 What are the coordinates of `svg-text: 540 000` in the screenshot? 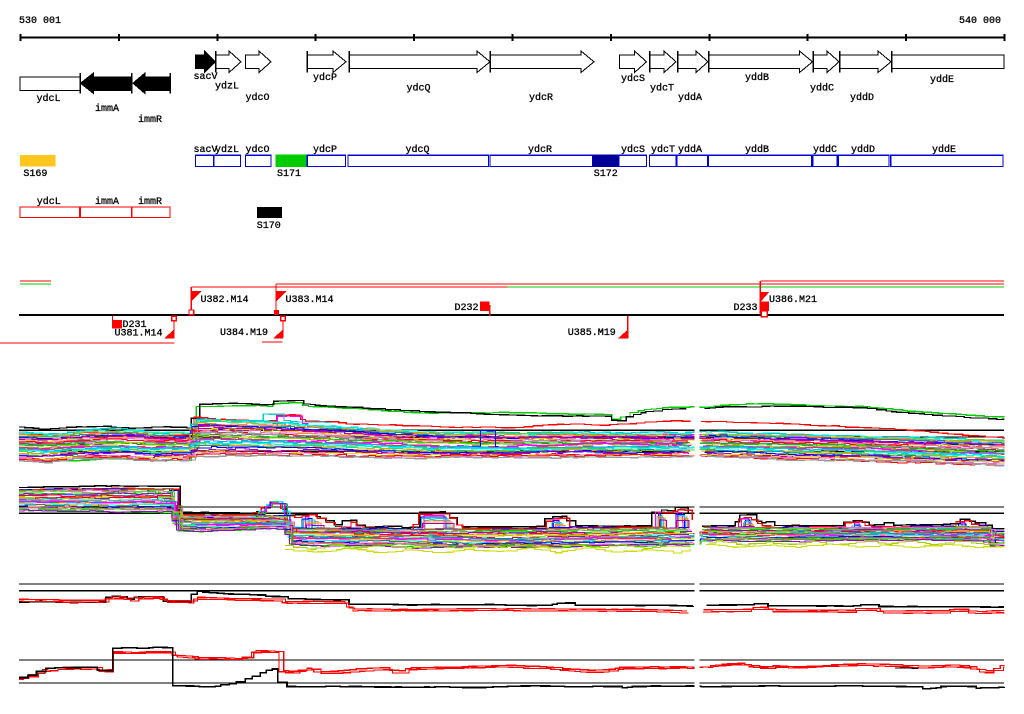 It's located at (980, 21).